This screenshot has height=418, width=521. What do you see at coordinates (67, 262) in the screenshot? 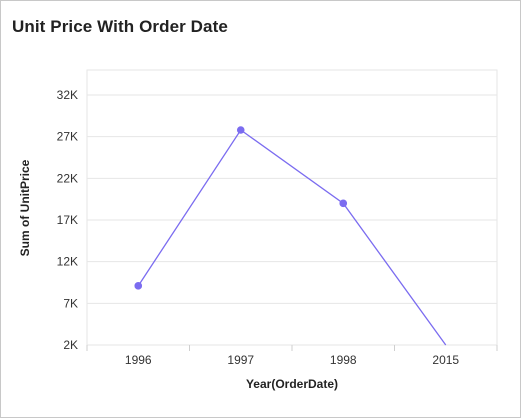
I see `y-tick-label: 12K` at bounding box center [67, 262].